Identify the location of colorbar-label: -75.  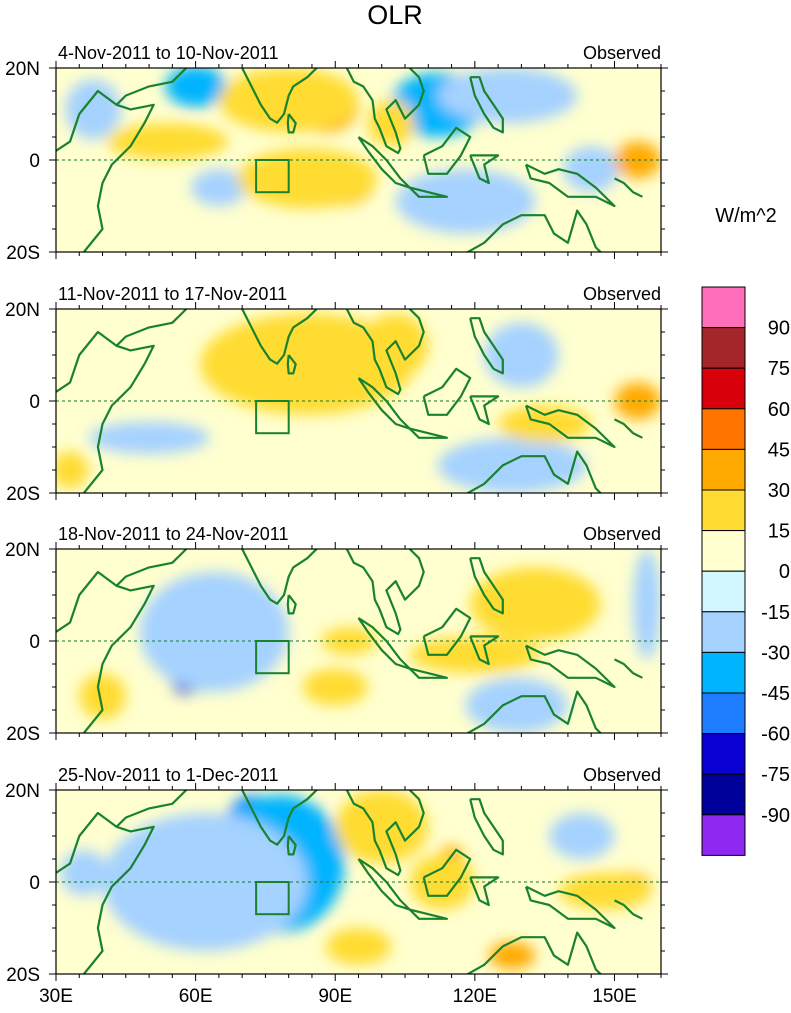
(775, 775).